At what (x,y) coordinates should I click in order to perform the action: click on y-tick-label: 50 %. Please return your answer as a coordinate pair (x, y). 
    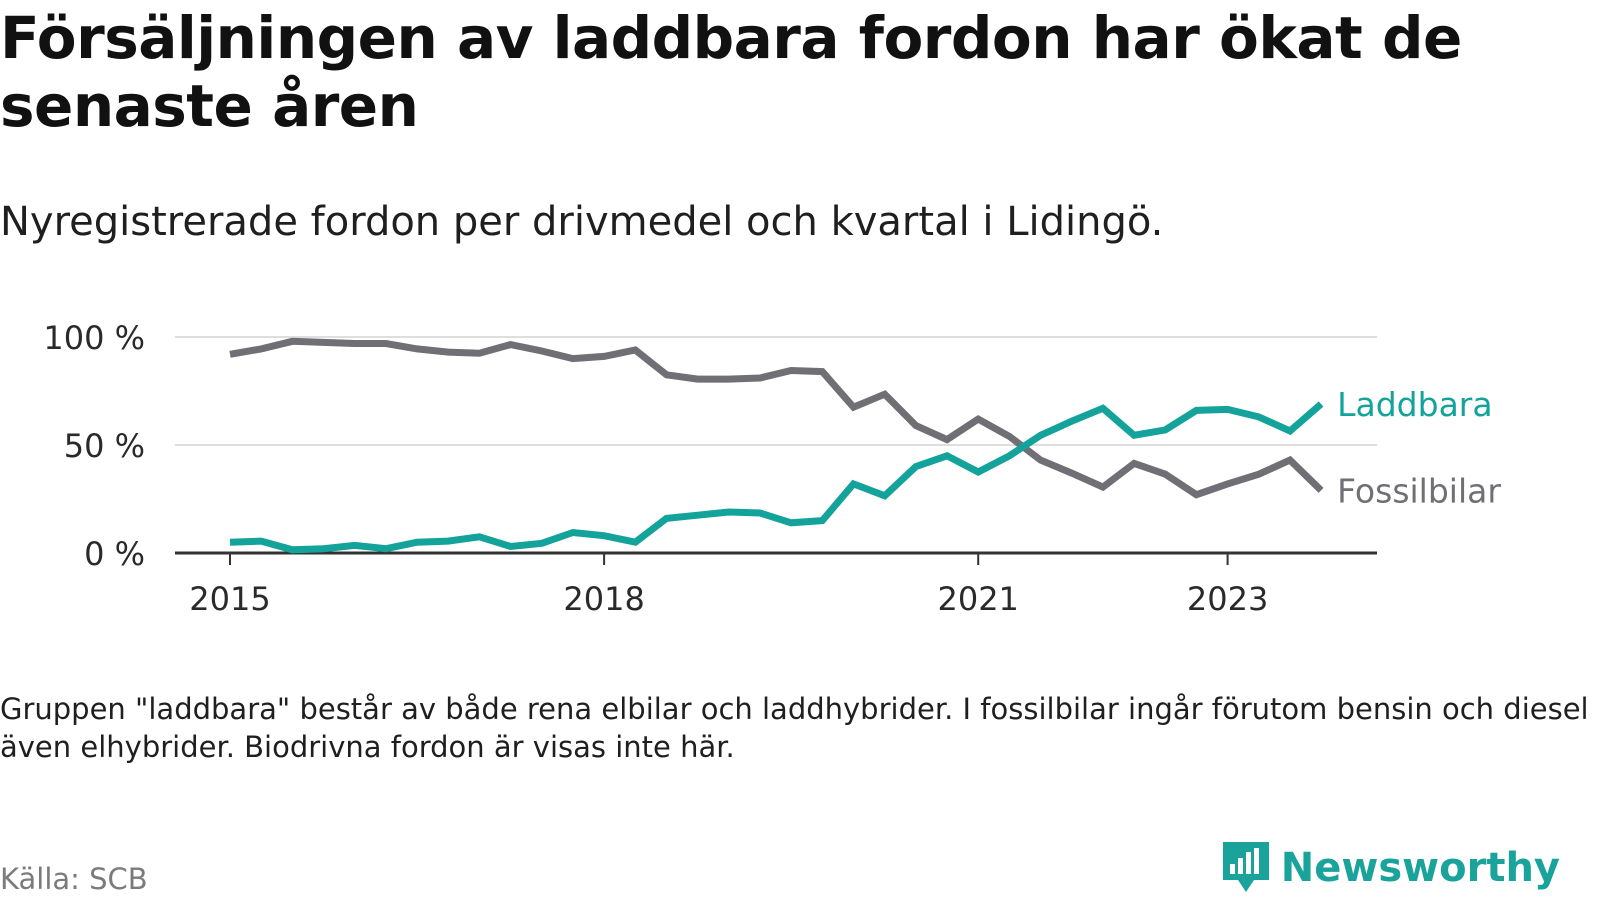
    Looking at the image, I should click on (104, 446).